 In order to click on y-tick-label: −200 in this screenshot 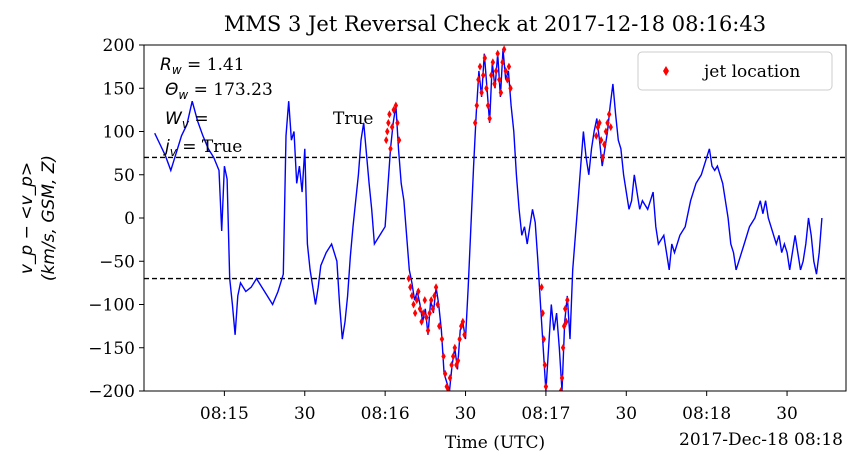, I will do `click(111, 392)`.